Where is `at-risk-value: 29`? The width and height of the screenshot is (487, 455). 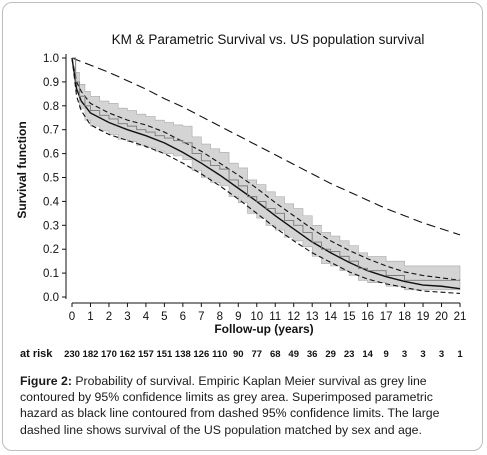
at-risk-value: 29 is located at coordinates (330, 354).